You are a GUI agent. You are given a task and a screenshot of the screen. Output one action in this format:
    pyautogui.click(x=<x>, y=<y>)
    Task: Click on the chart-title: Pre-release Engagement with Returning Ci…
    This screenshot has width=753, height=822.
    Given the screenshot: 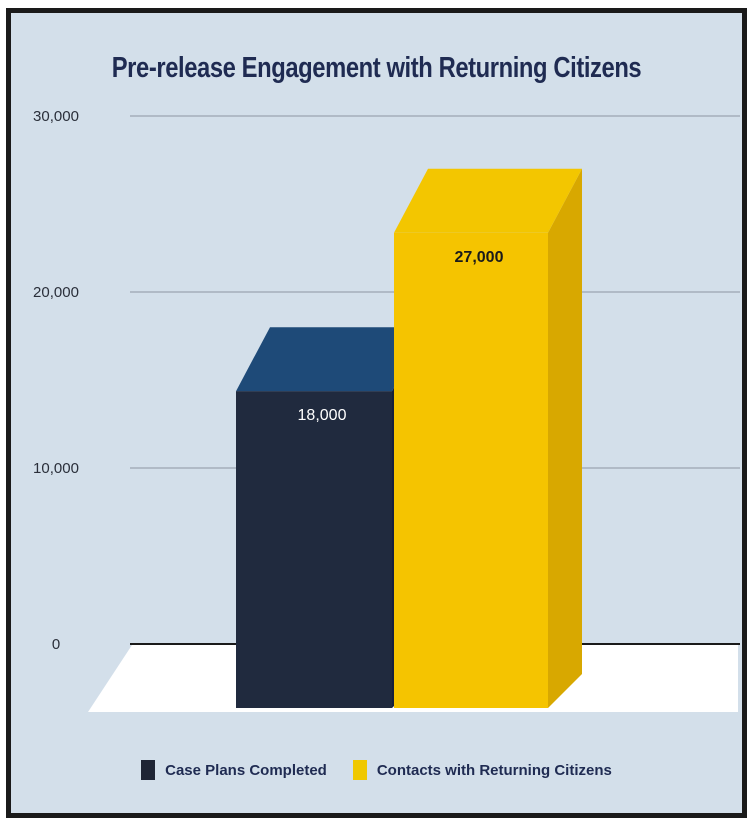 What is the action you would take?
    pyautogui.click(x=376, y=68)
    